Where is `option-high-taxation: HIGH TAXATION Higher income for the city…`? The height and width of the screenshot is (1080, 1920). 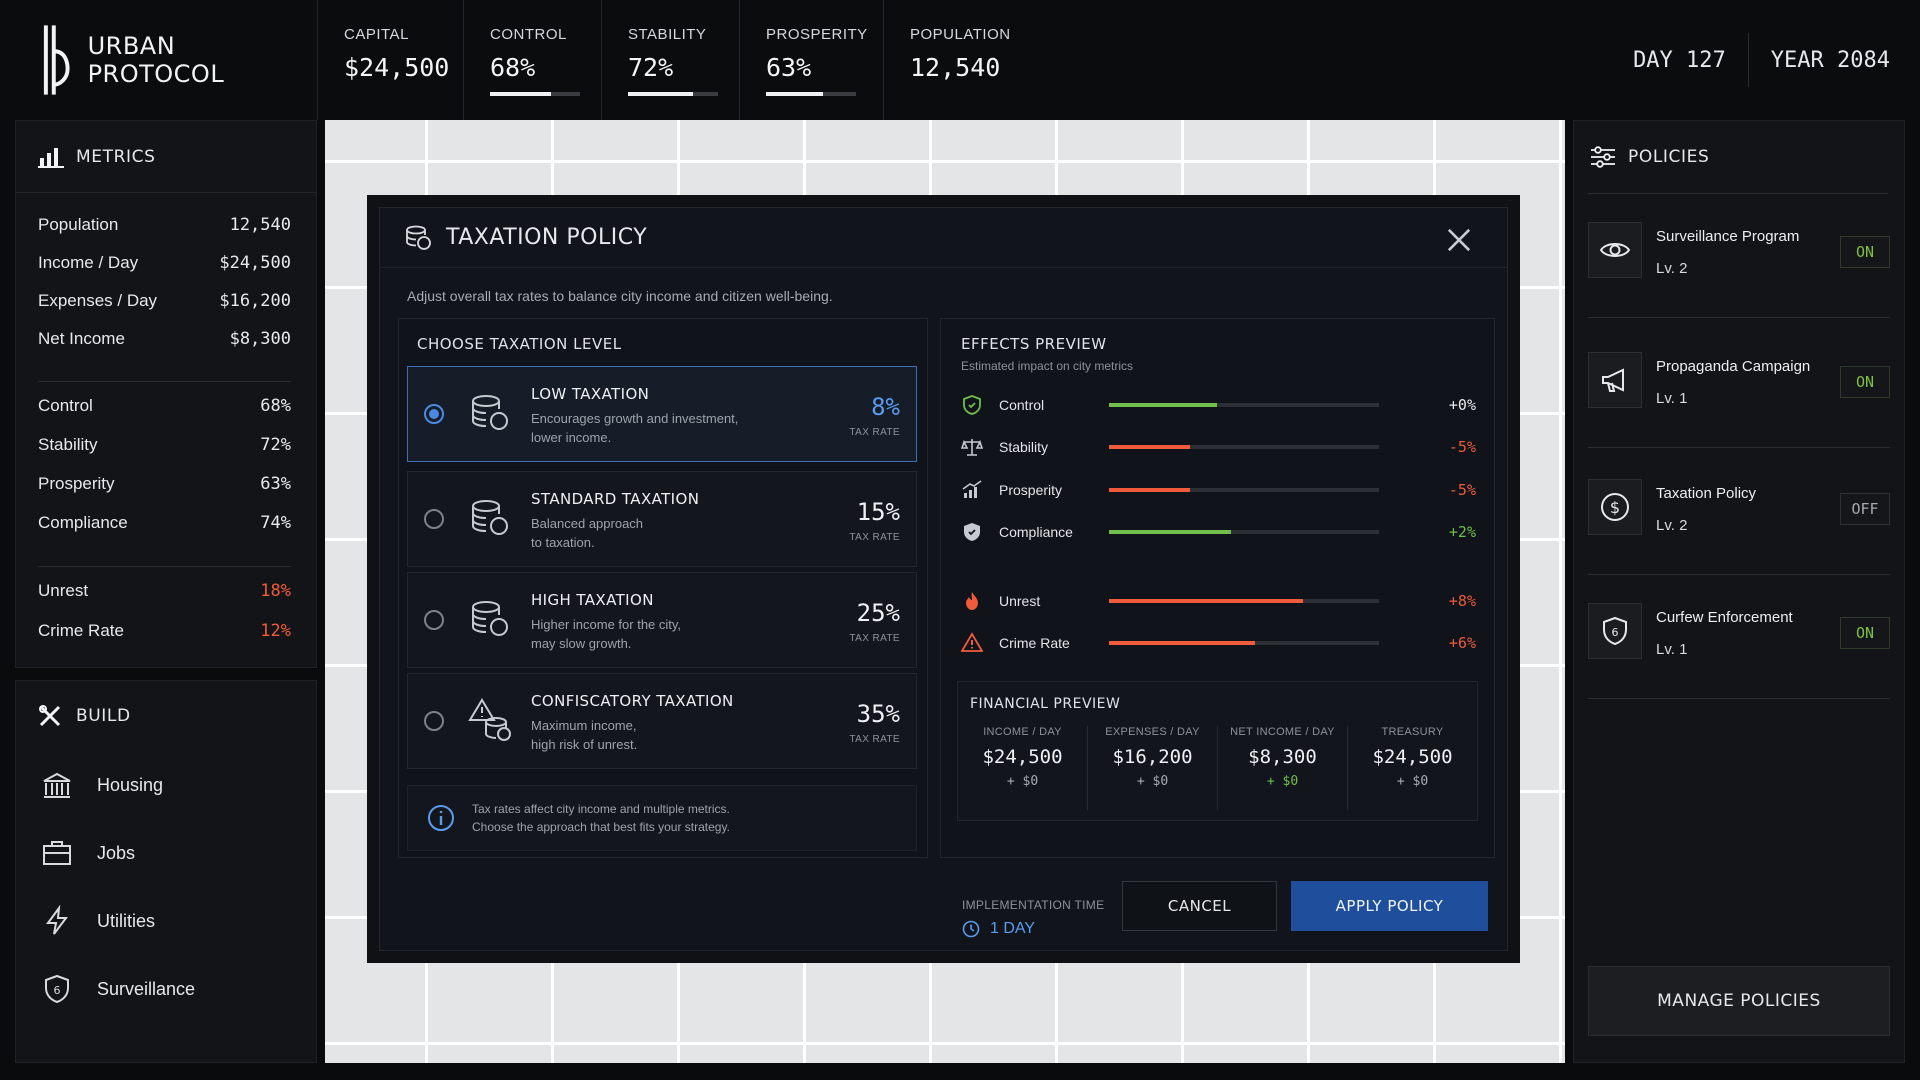
option-high-taxation: HIGH TAXATION Higher income for the city… is located at coordinates (662, 620).